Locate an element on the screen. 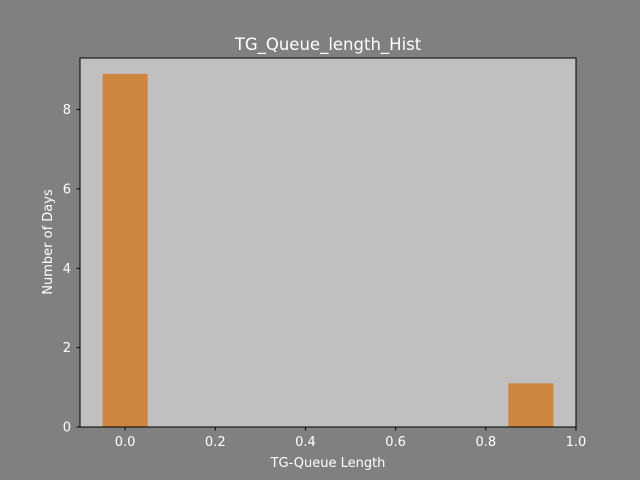 This screenshot has height=480, width=640. y-axis-label: Number of Days is located at coordinates (48, 242).